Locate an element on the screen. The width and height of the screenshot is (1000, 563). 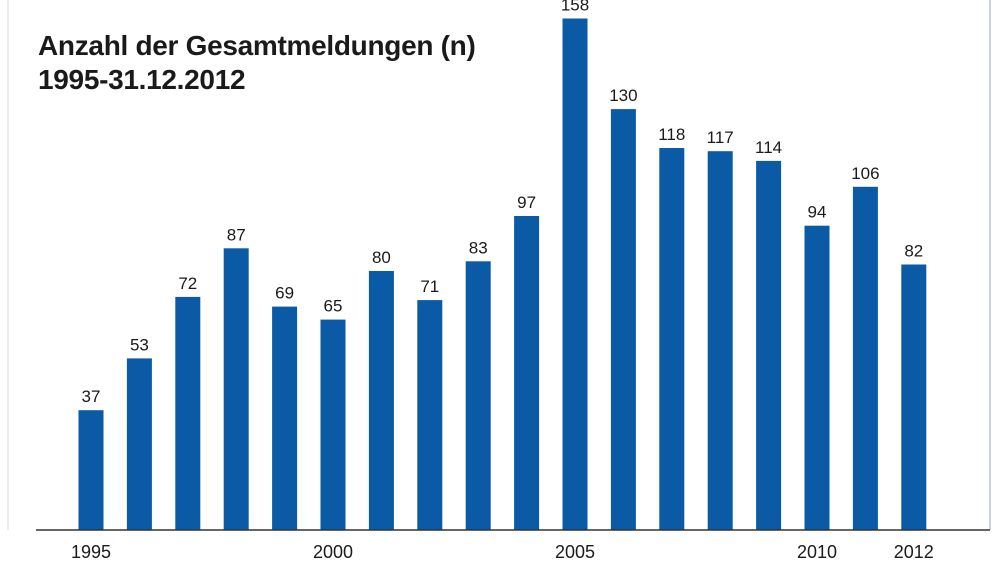
data-label-2004: 97 is located at coordinates (526, 202).